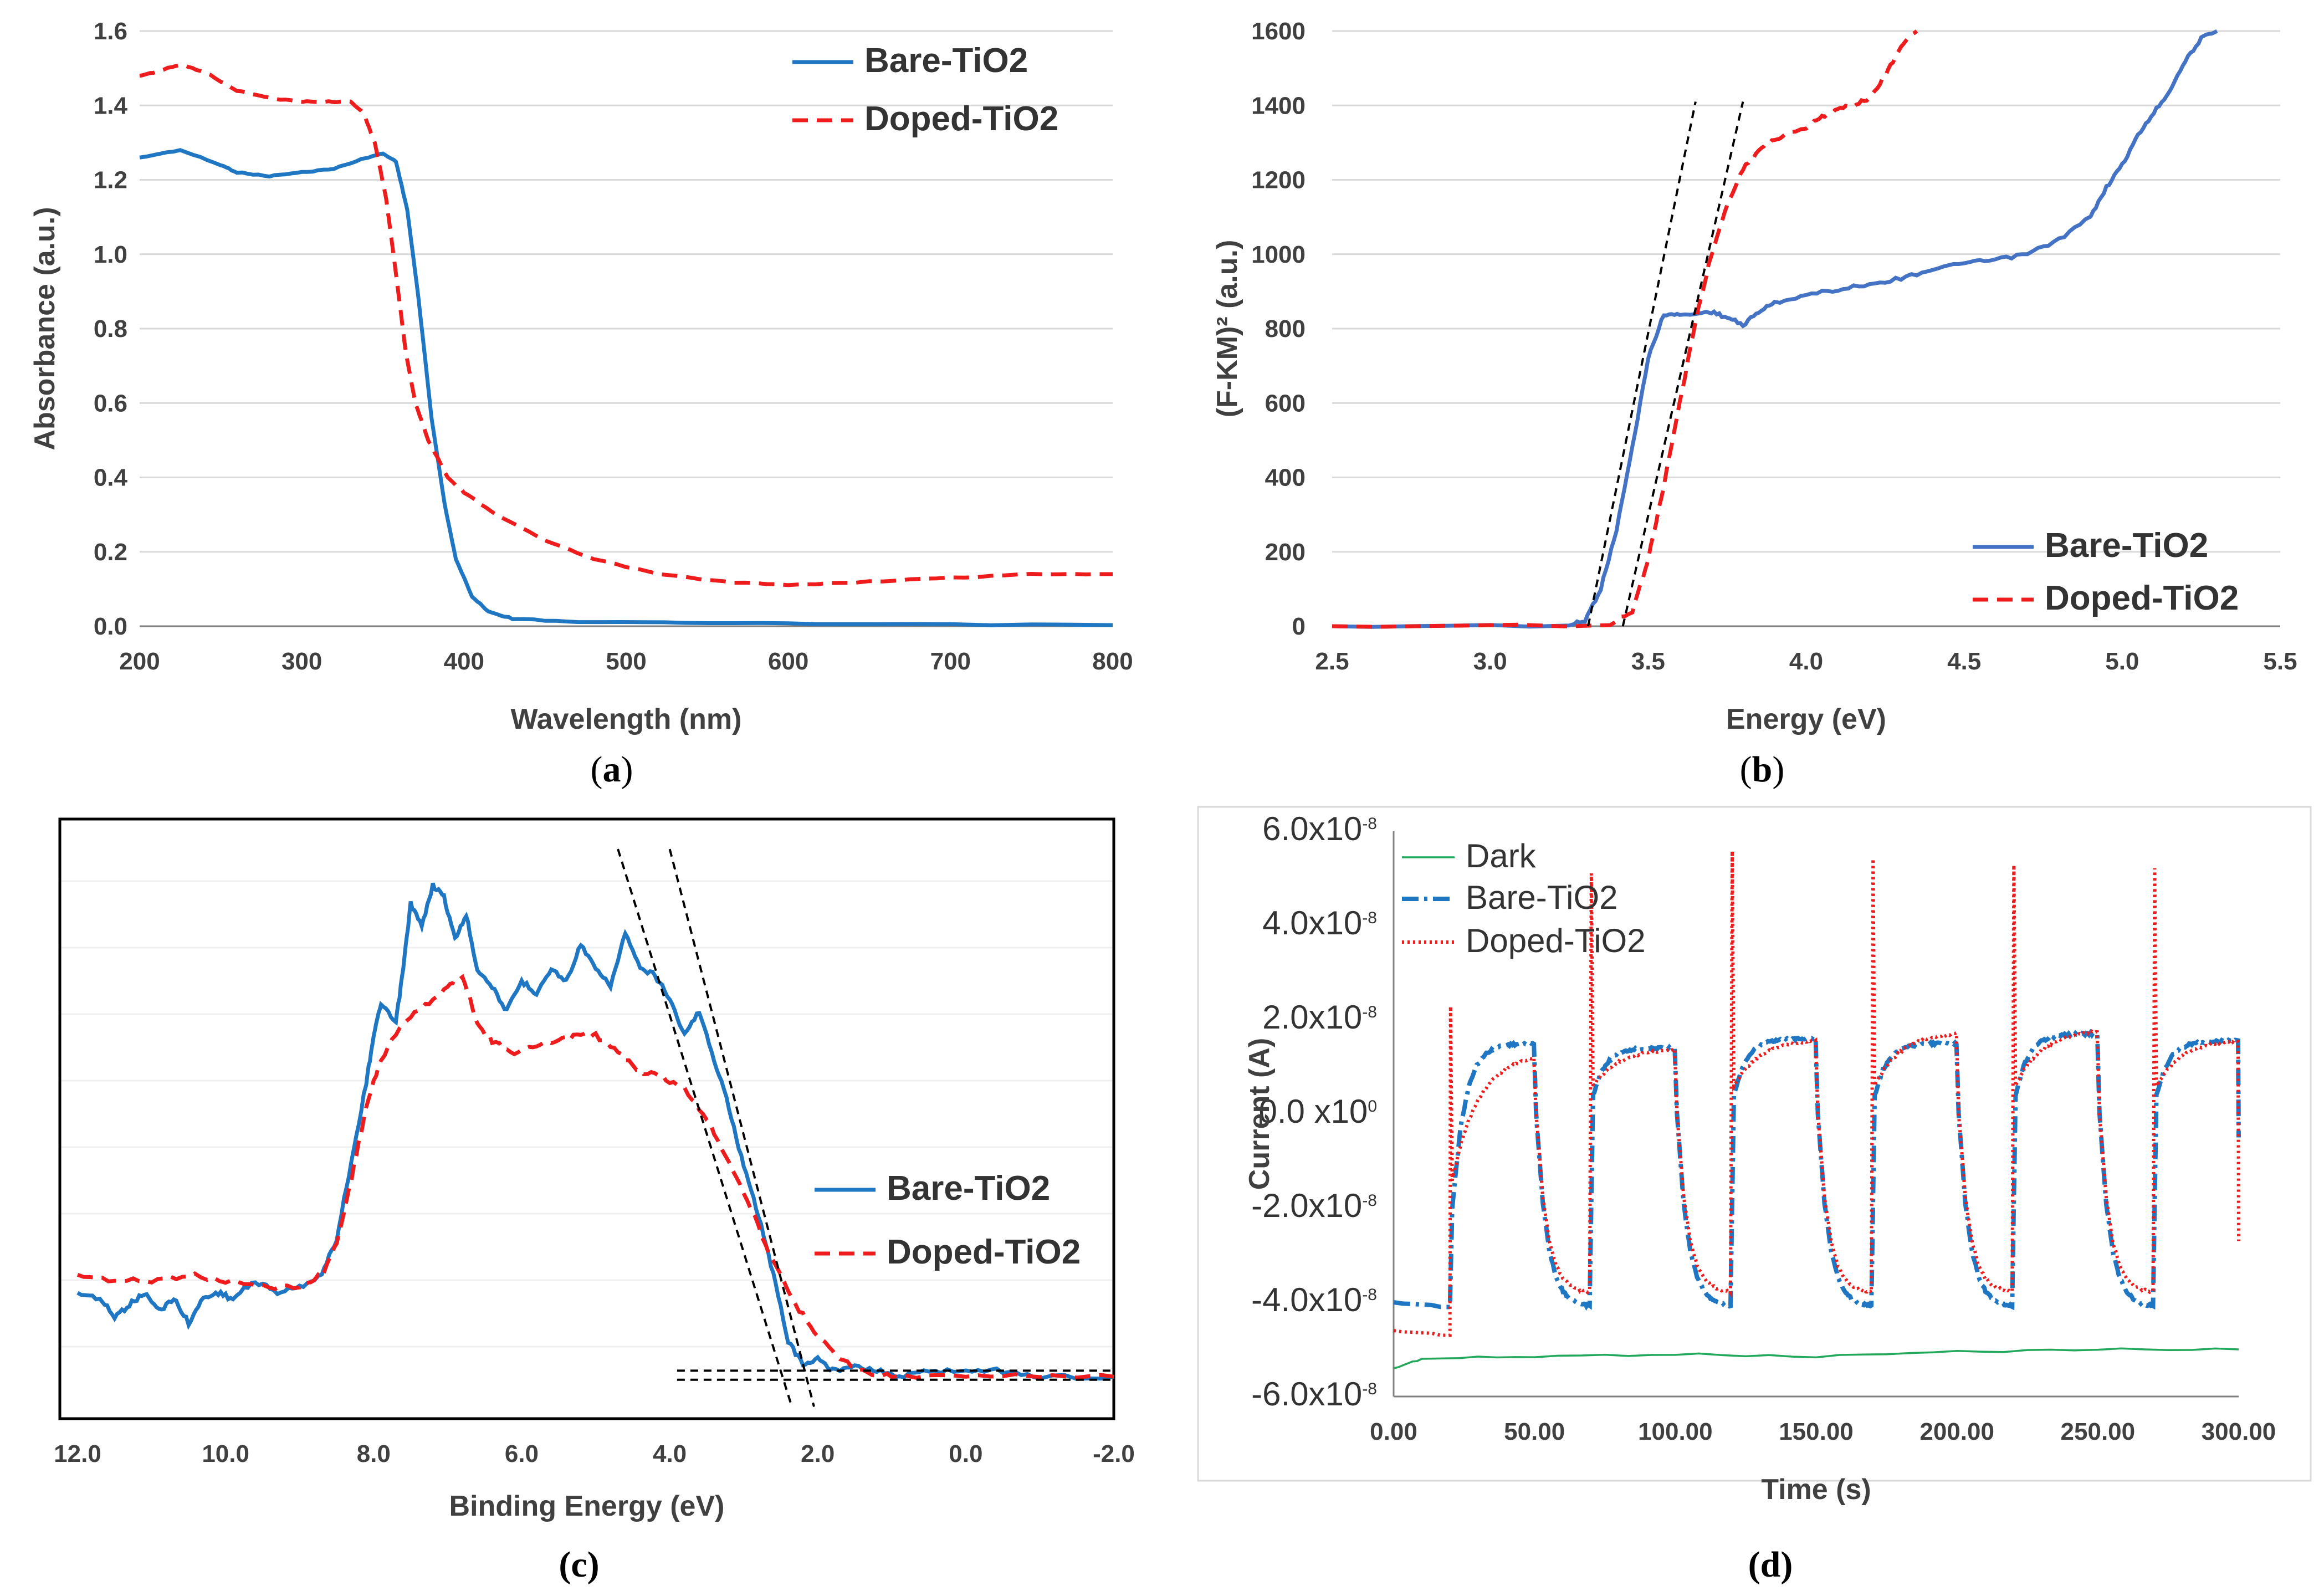 The height and width of the screenshot is (1596, 2324). What do you see at coordinates (1372, 1106) in the screenshot?
I see `d-ytick-exponent: 0` at bounding box center [1372, 1106].